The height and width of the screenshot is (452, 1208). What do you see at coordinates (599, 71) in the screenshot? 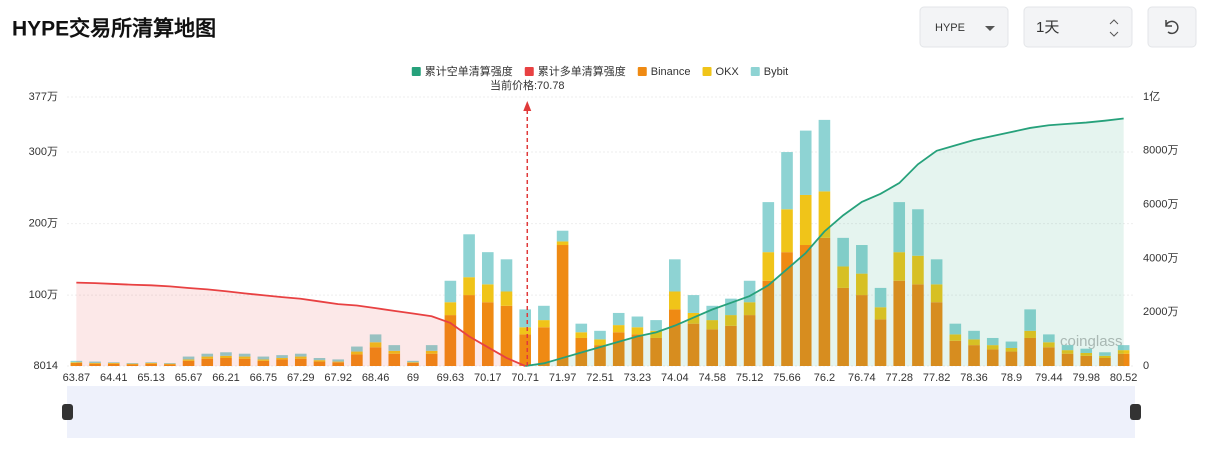
I see `legend: 累计空单清算强度 累计多单清算强度 Binance OKX Bybit` at bounding box center [599, 71].